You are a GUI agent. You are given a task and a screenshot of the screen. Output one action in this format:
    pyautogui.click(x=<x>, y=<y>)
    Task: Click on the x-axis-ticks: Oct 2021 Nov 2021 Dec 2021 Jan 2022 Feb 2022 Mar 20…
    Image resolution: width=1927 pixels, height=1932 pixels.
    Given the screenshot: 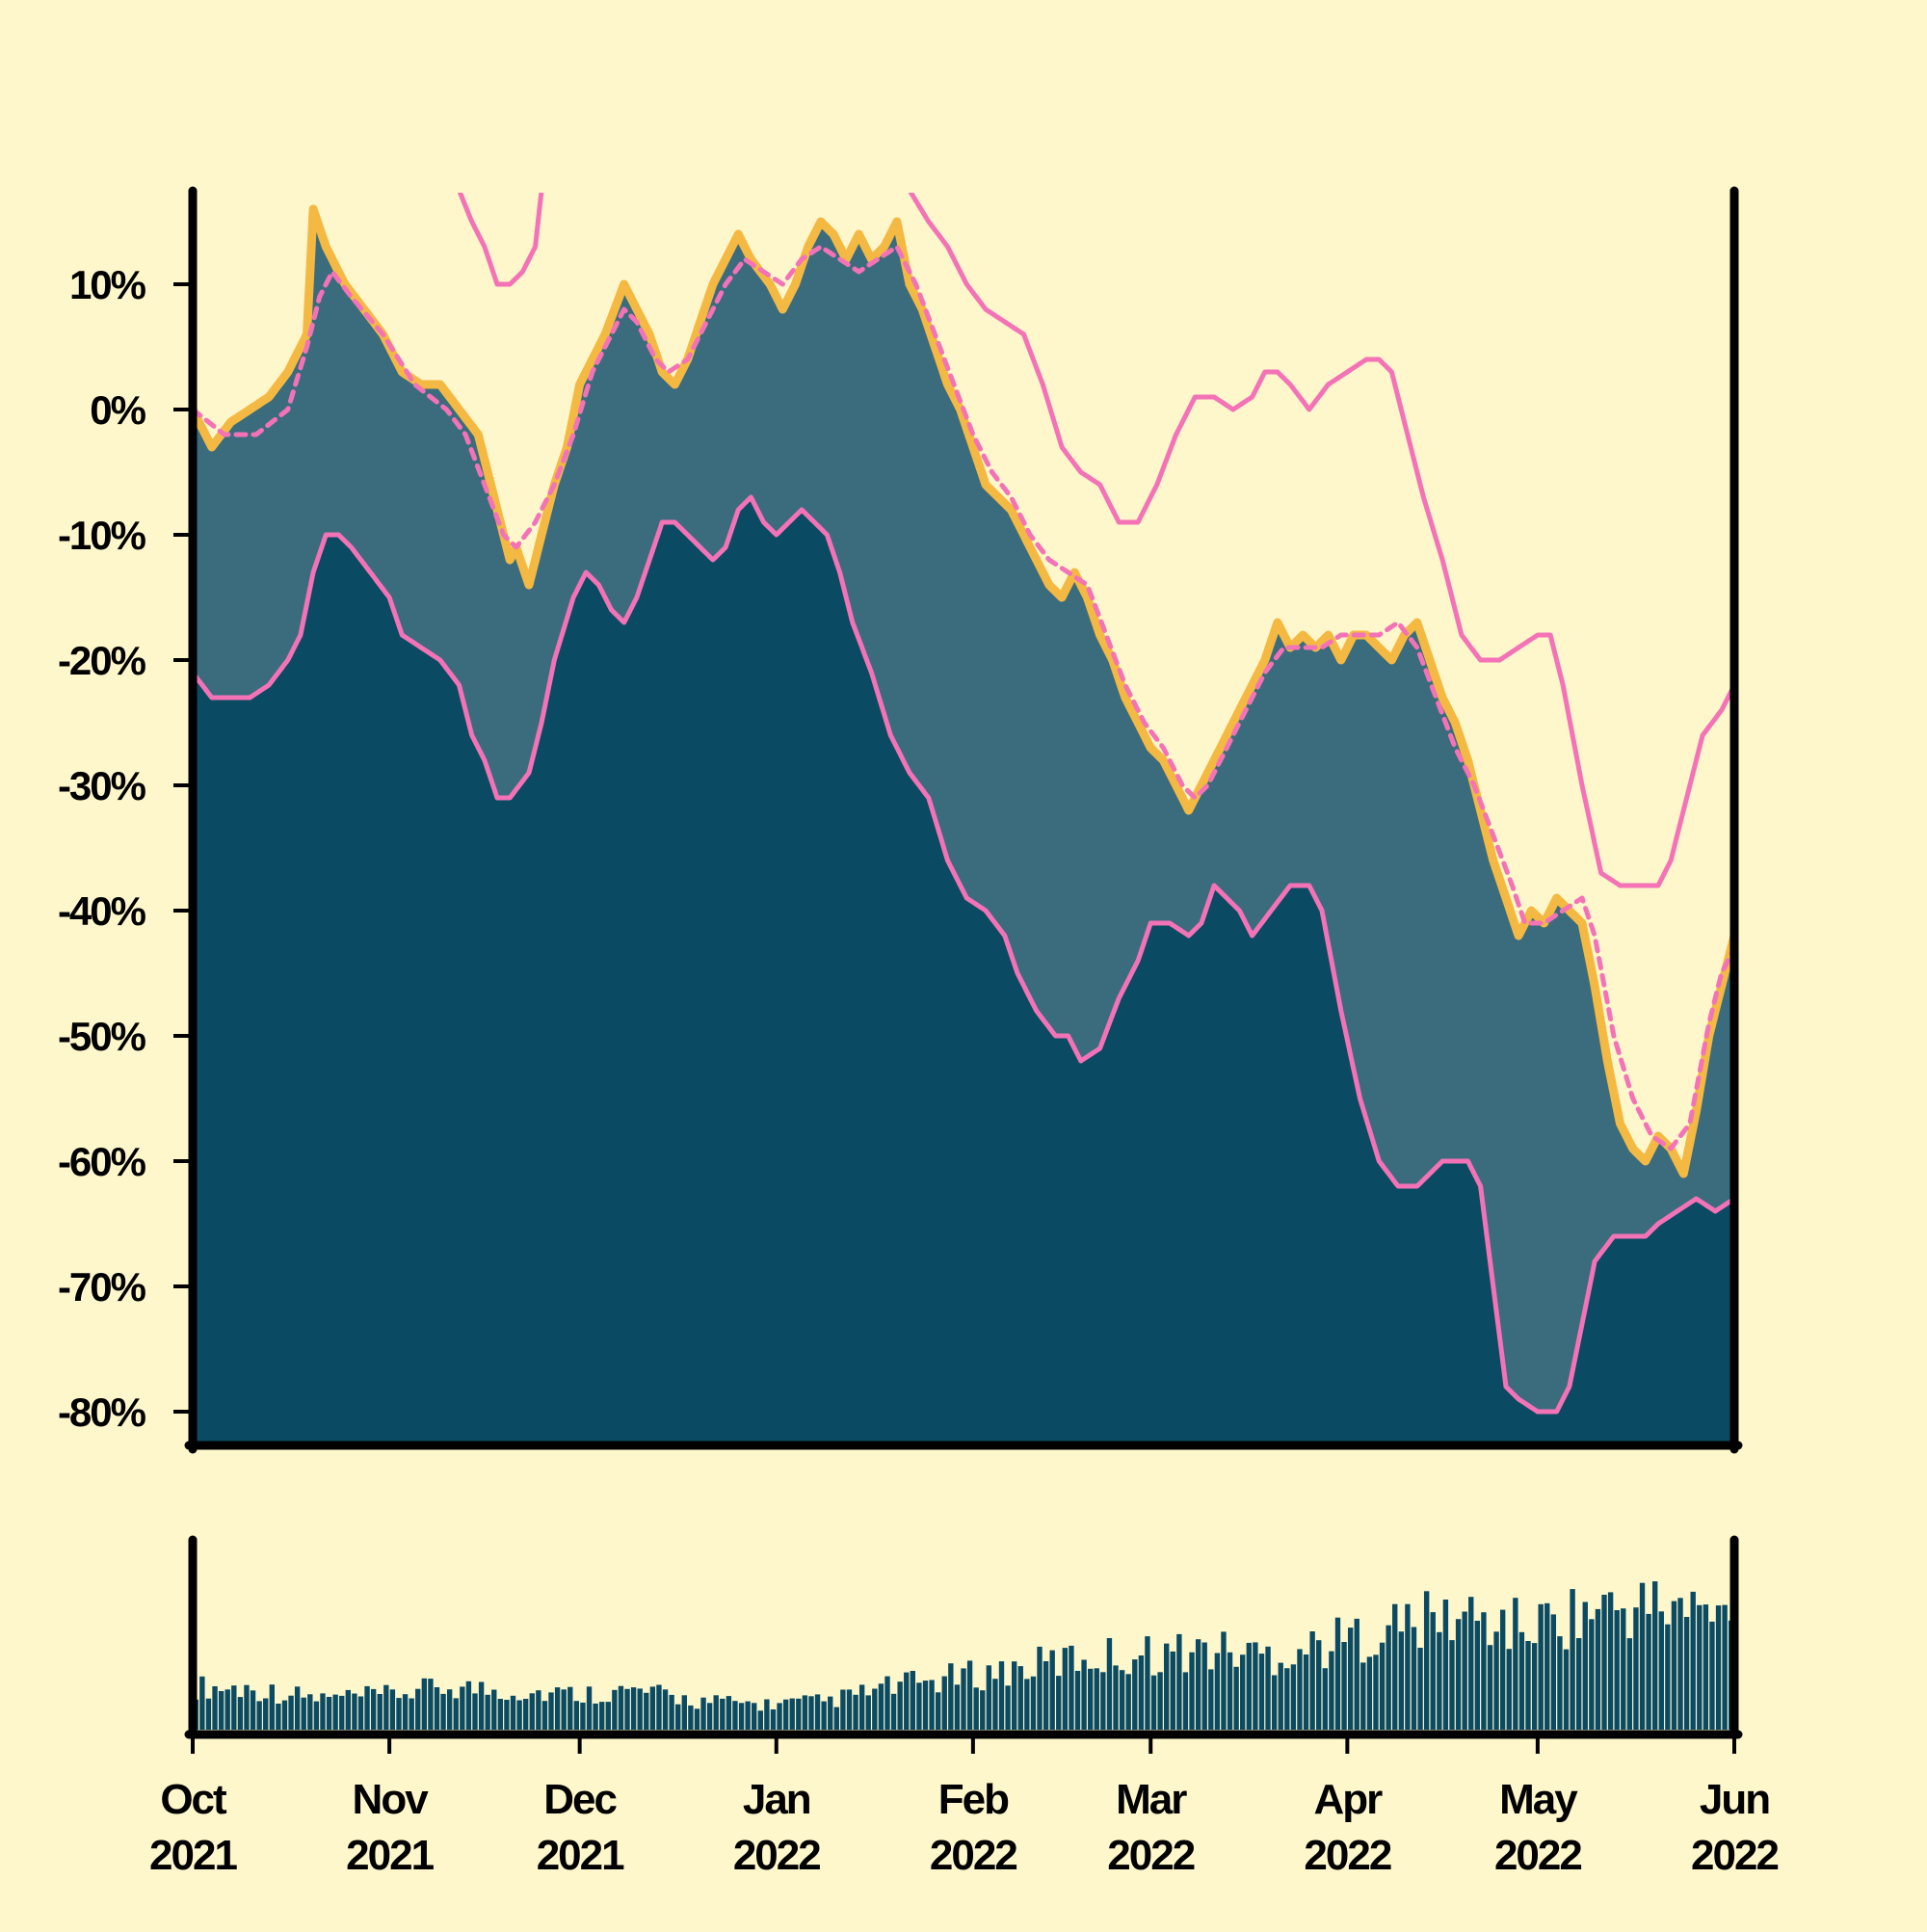 What is the action you would take?
    pyautogui.click(x=964, y=1806)
    